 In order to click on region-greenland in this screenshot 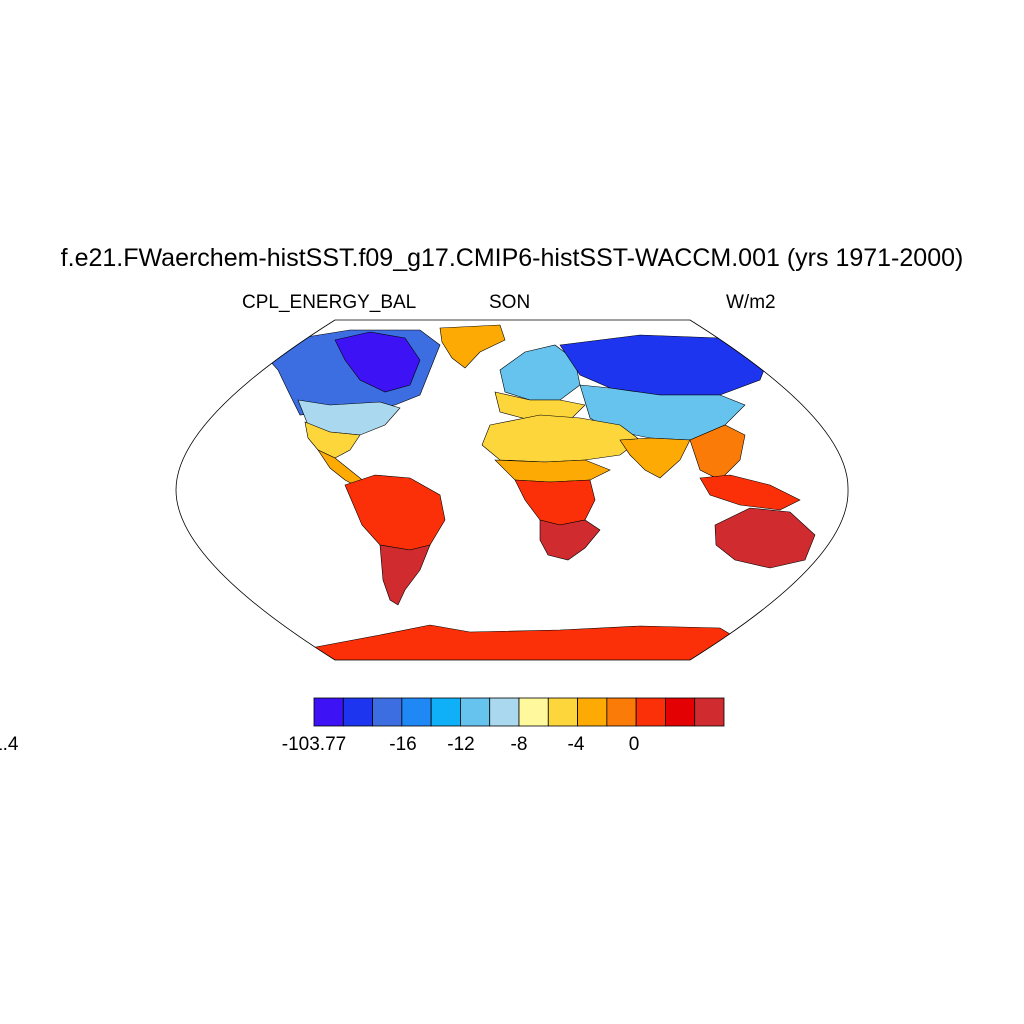, I will do `click(472, 346)`.